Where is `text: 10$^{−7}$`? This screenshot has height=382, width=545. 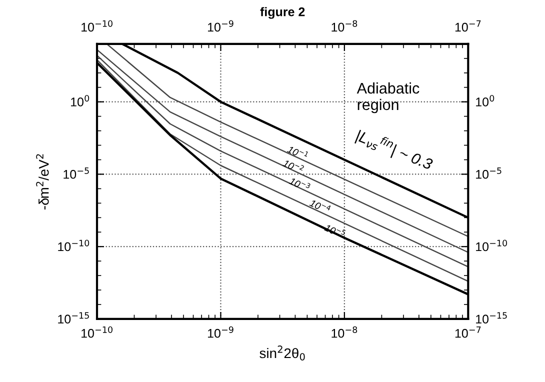
text: 10$^{−7}$ is located at coordinates (468, 26).